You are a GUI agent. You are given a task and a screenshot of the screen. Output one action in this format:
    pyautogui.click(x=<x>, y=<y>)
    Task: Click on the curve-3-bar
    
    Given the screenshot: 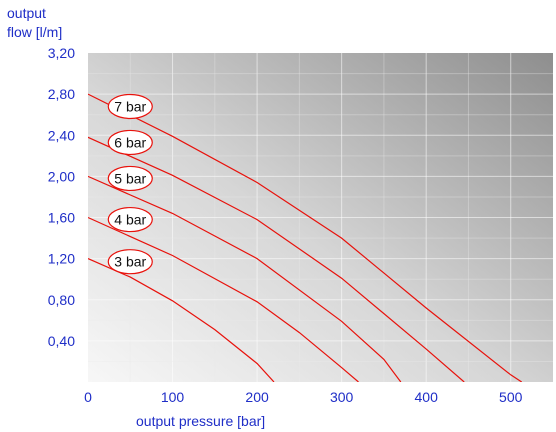 What is the action you would take?
    pyautogui.click(x=181, y=320)
    